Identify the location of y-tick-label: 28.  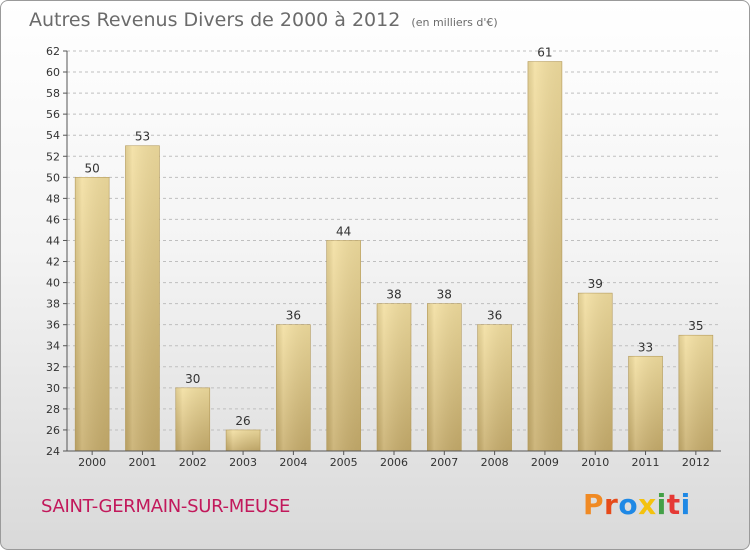
(53, 409).